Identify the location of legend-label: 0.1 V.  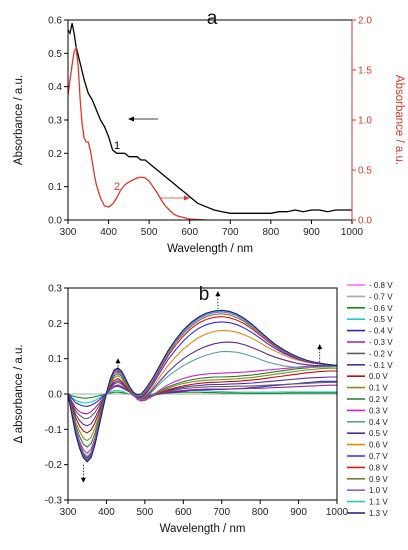
(378, 388).